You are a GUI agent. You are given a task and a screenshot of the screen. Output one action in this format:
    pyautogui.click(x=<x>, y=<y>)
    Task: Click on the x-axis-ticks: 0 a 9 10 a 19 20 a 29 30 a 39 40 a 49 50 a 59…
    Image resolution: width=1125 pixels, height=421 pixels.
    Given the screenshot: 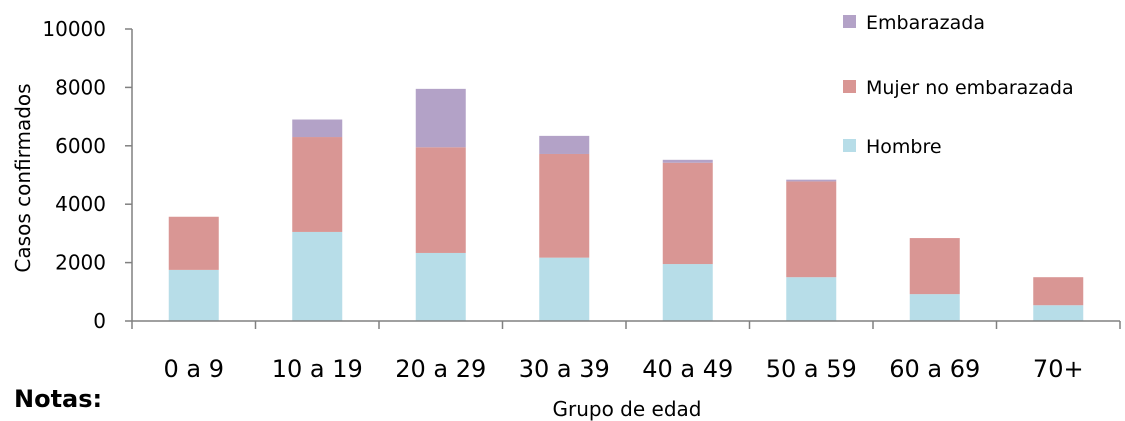 What is the action you would take?
    pyautogui.click(x=626, y=352)
    